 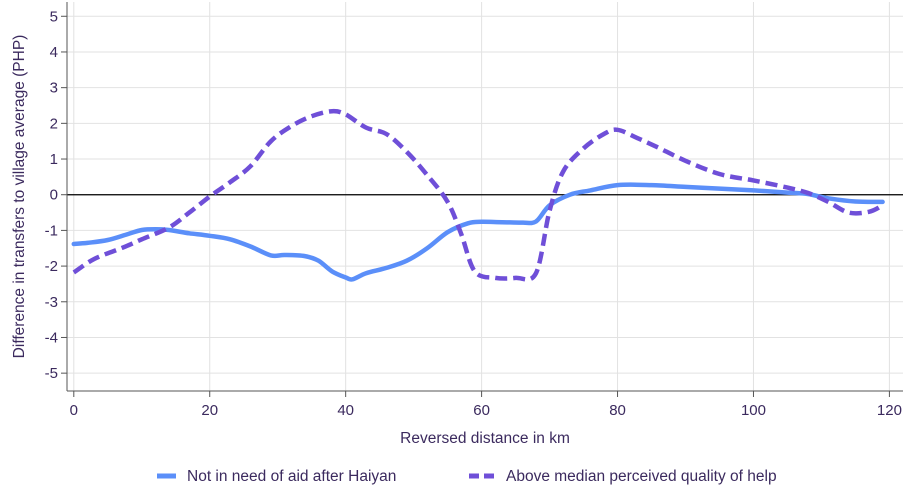 I want to click on y-tick-label: 4, so click(x=54, y=52).